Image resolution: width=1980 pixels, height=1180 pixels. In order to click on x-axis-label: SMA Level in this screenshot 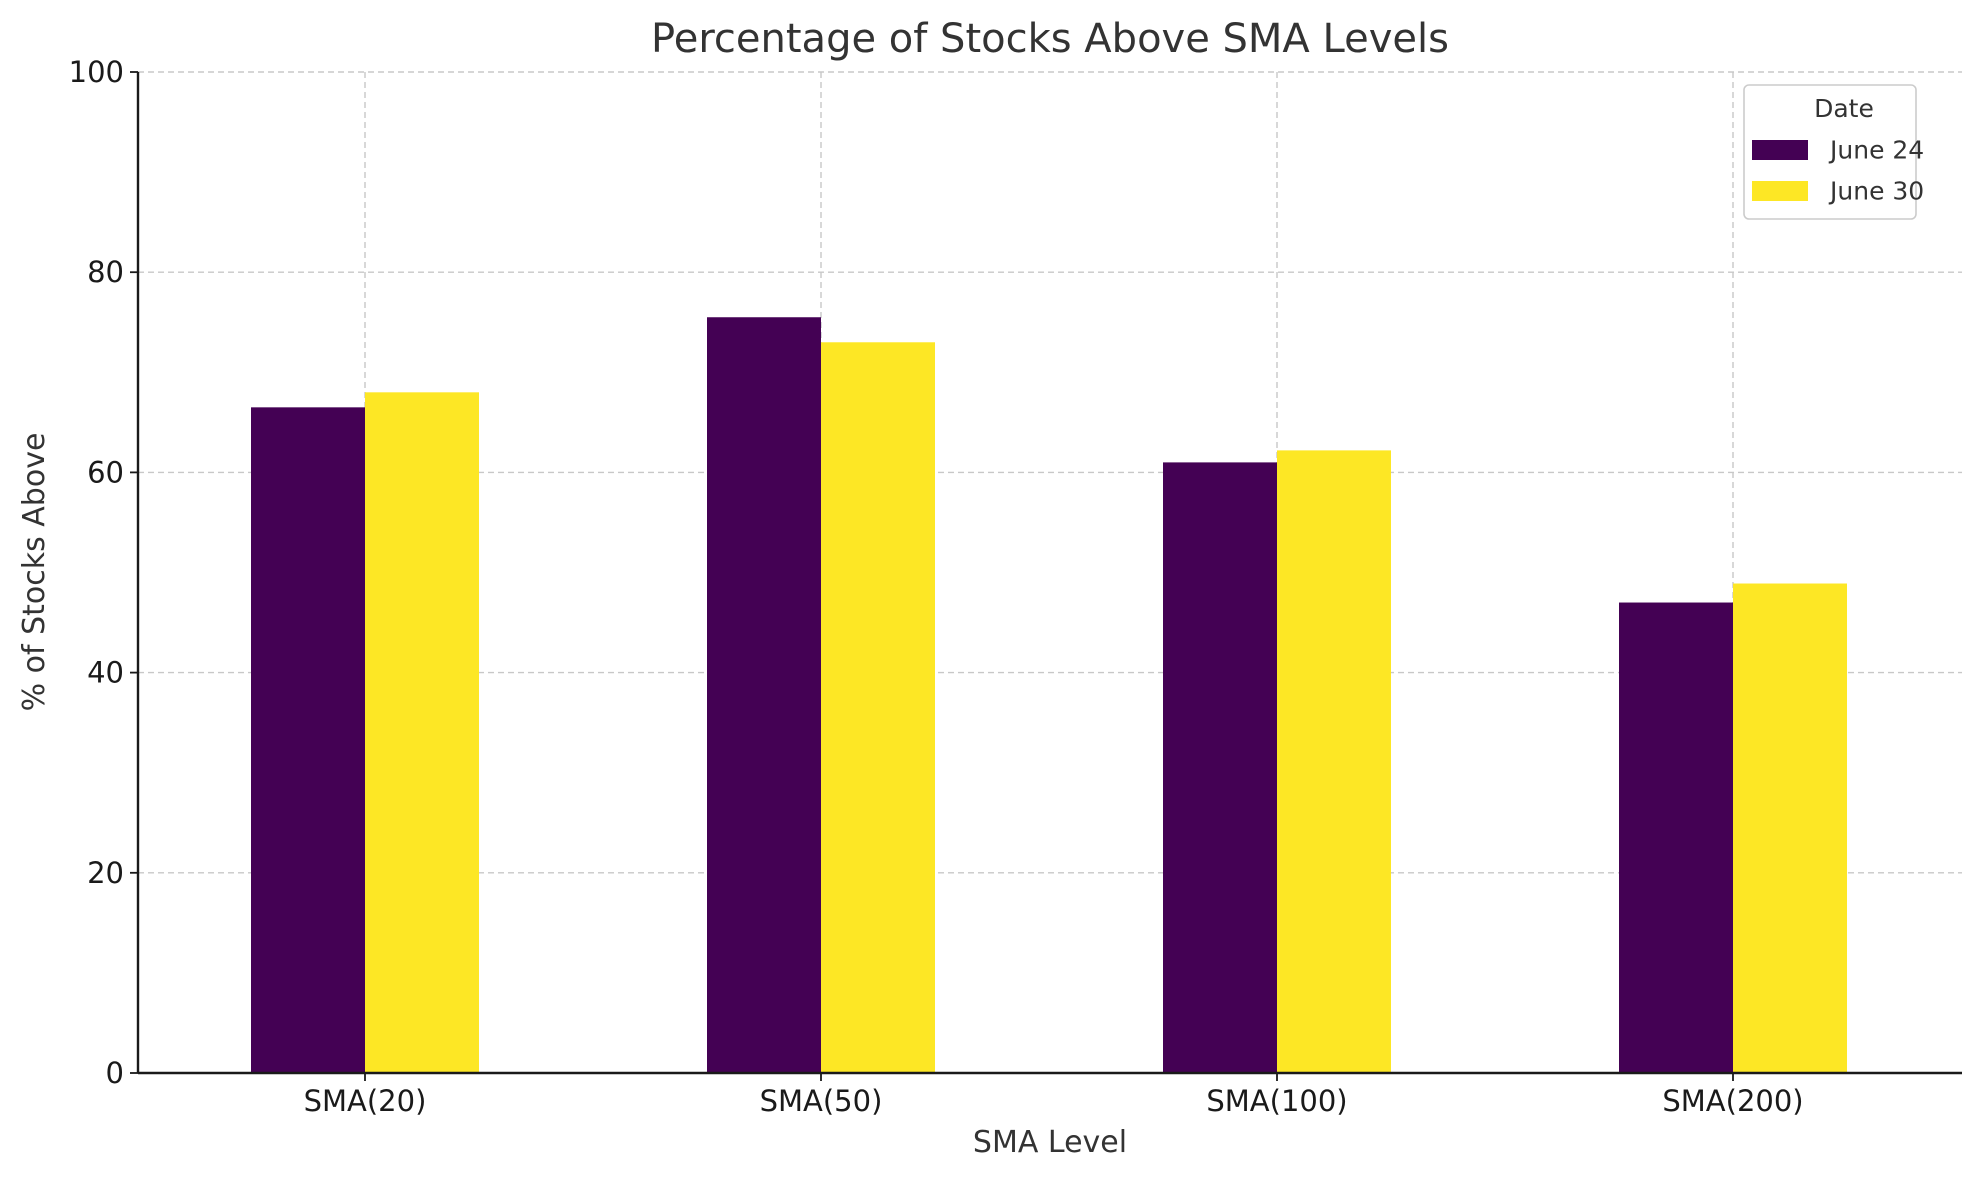, I will do `click(1050, 1142)`.